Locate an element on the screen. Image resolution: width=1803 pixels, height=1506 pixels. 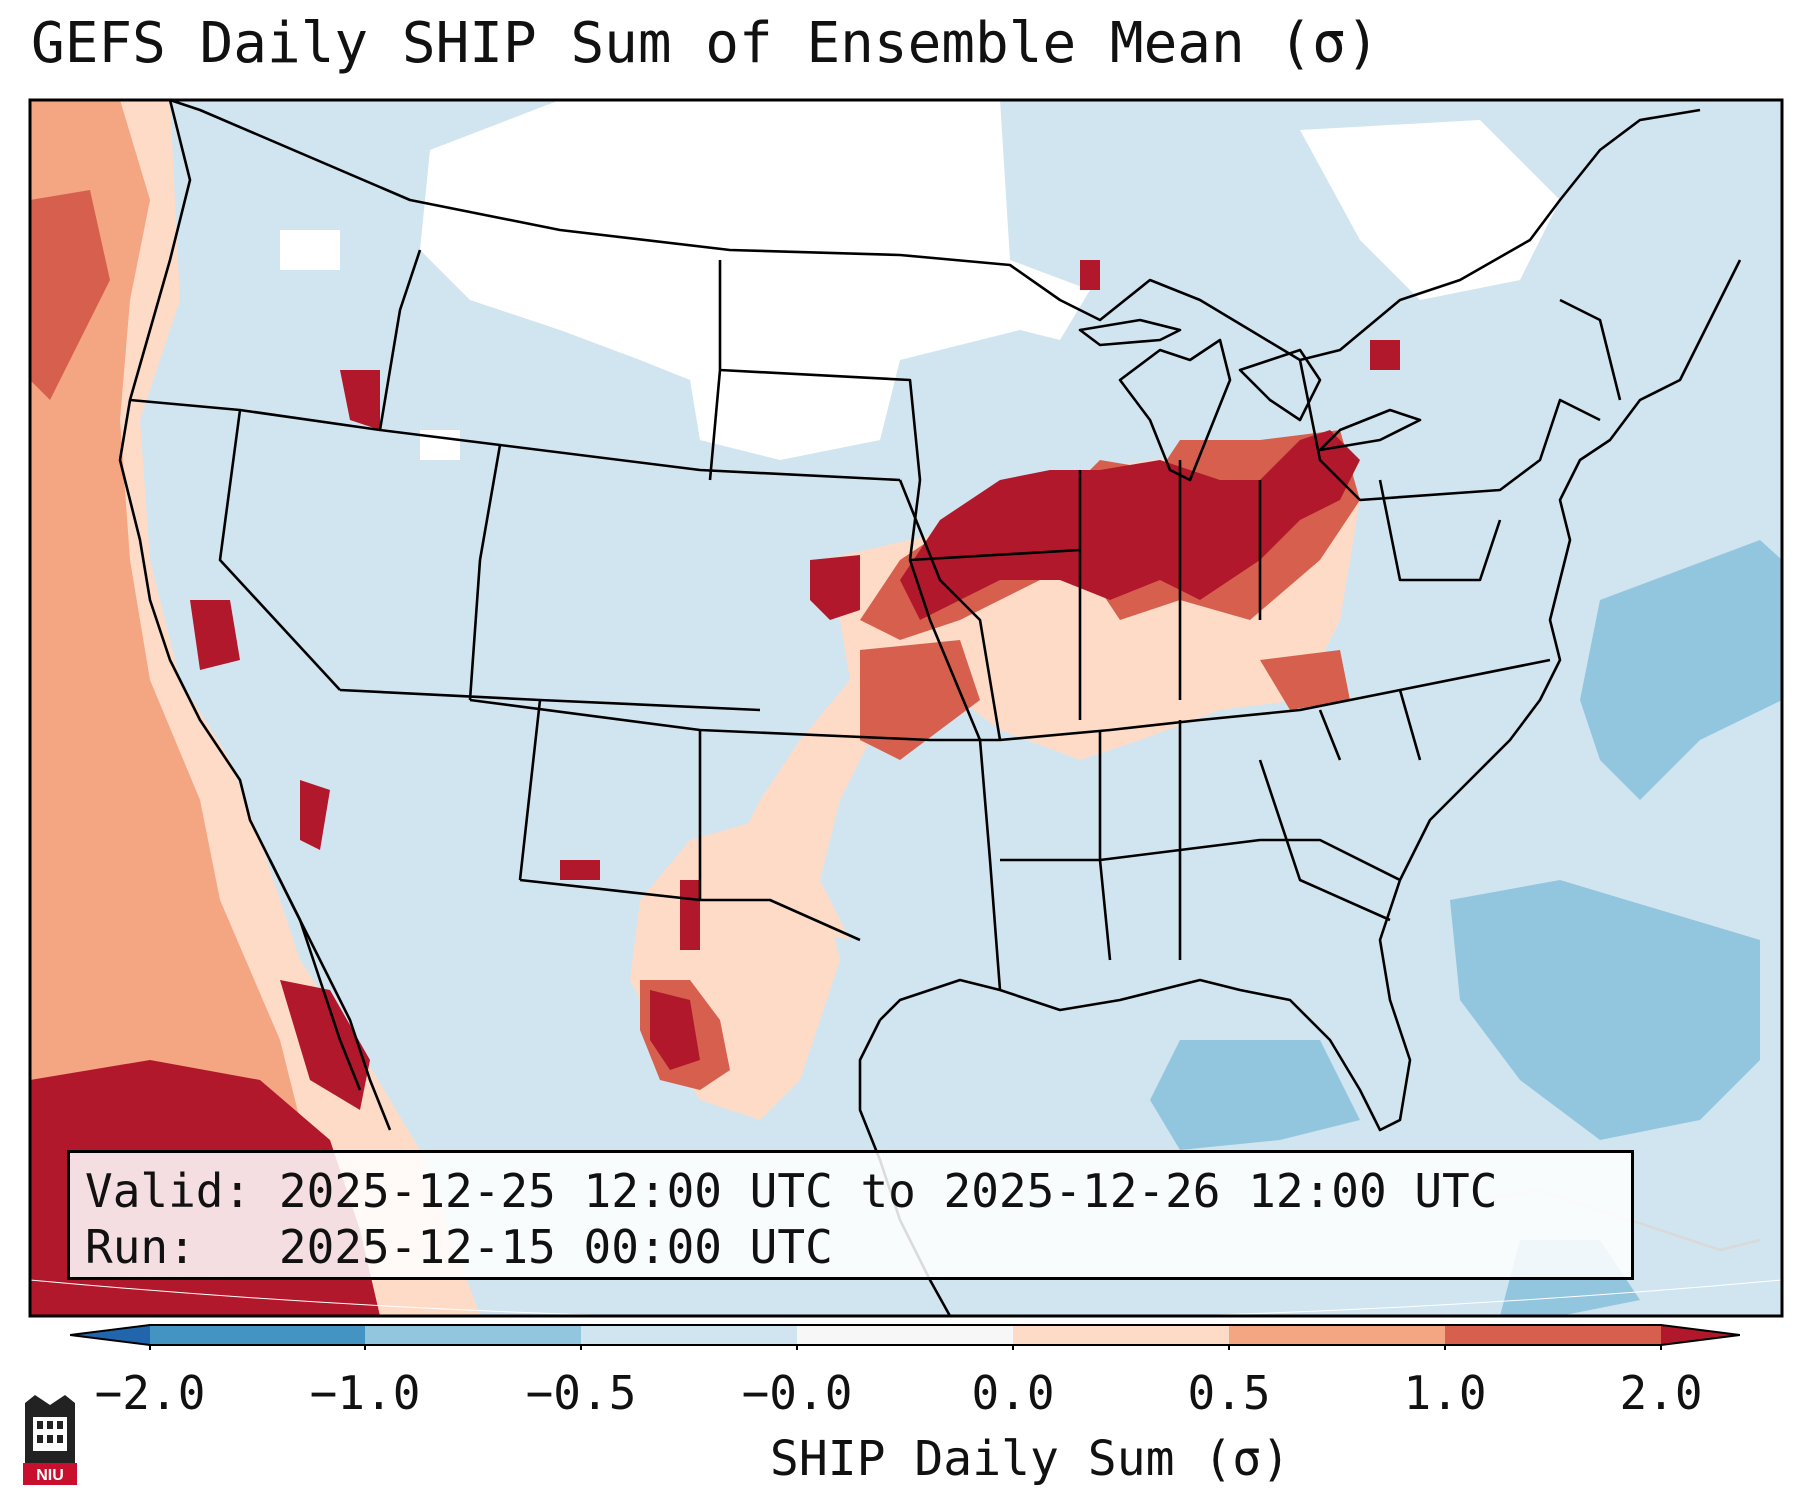
us-canada-border is located at coordinates (935, 231).